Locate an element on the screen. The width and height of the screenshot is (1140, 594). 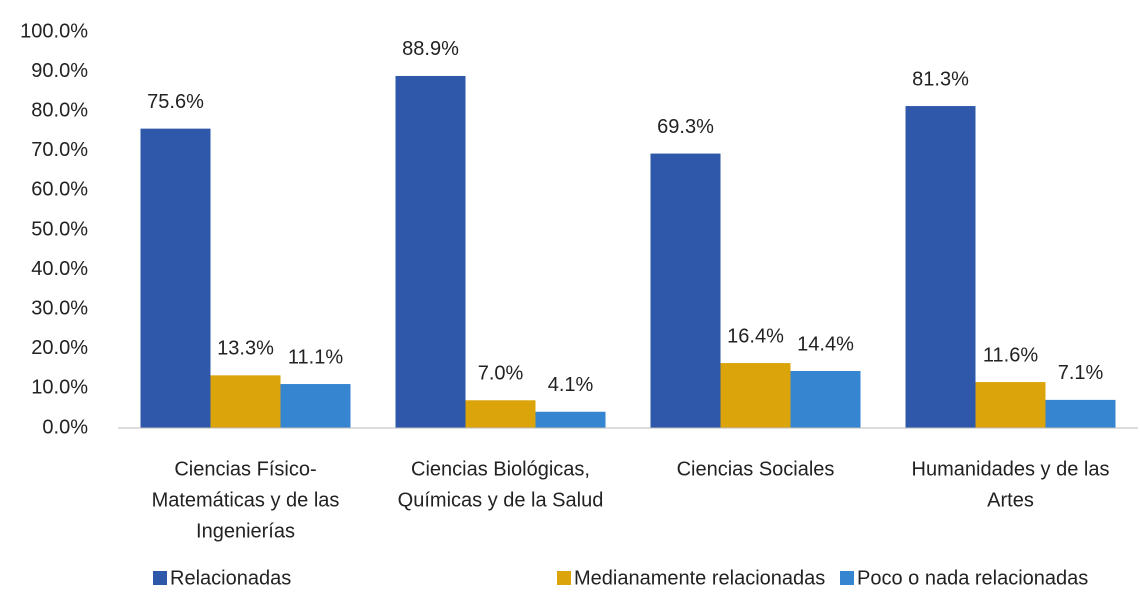
legend-label: Medianamente relacionadas is located at coordinates (699, 578).